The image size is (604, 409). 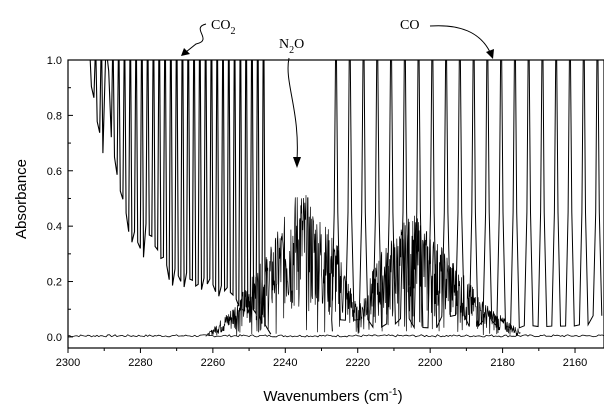 I want to click on x-tick-label: 2240, so click(x=285, y=363).